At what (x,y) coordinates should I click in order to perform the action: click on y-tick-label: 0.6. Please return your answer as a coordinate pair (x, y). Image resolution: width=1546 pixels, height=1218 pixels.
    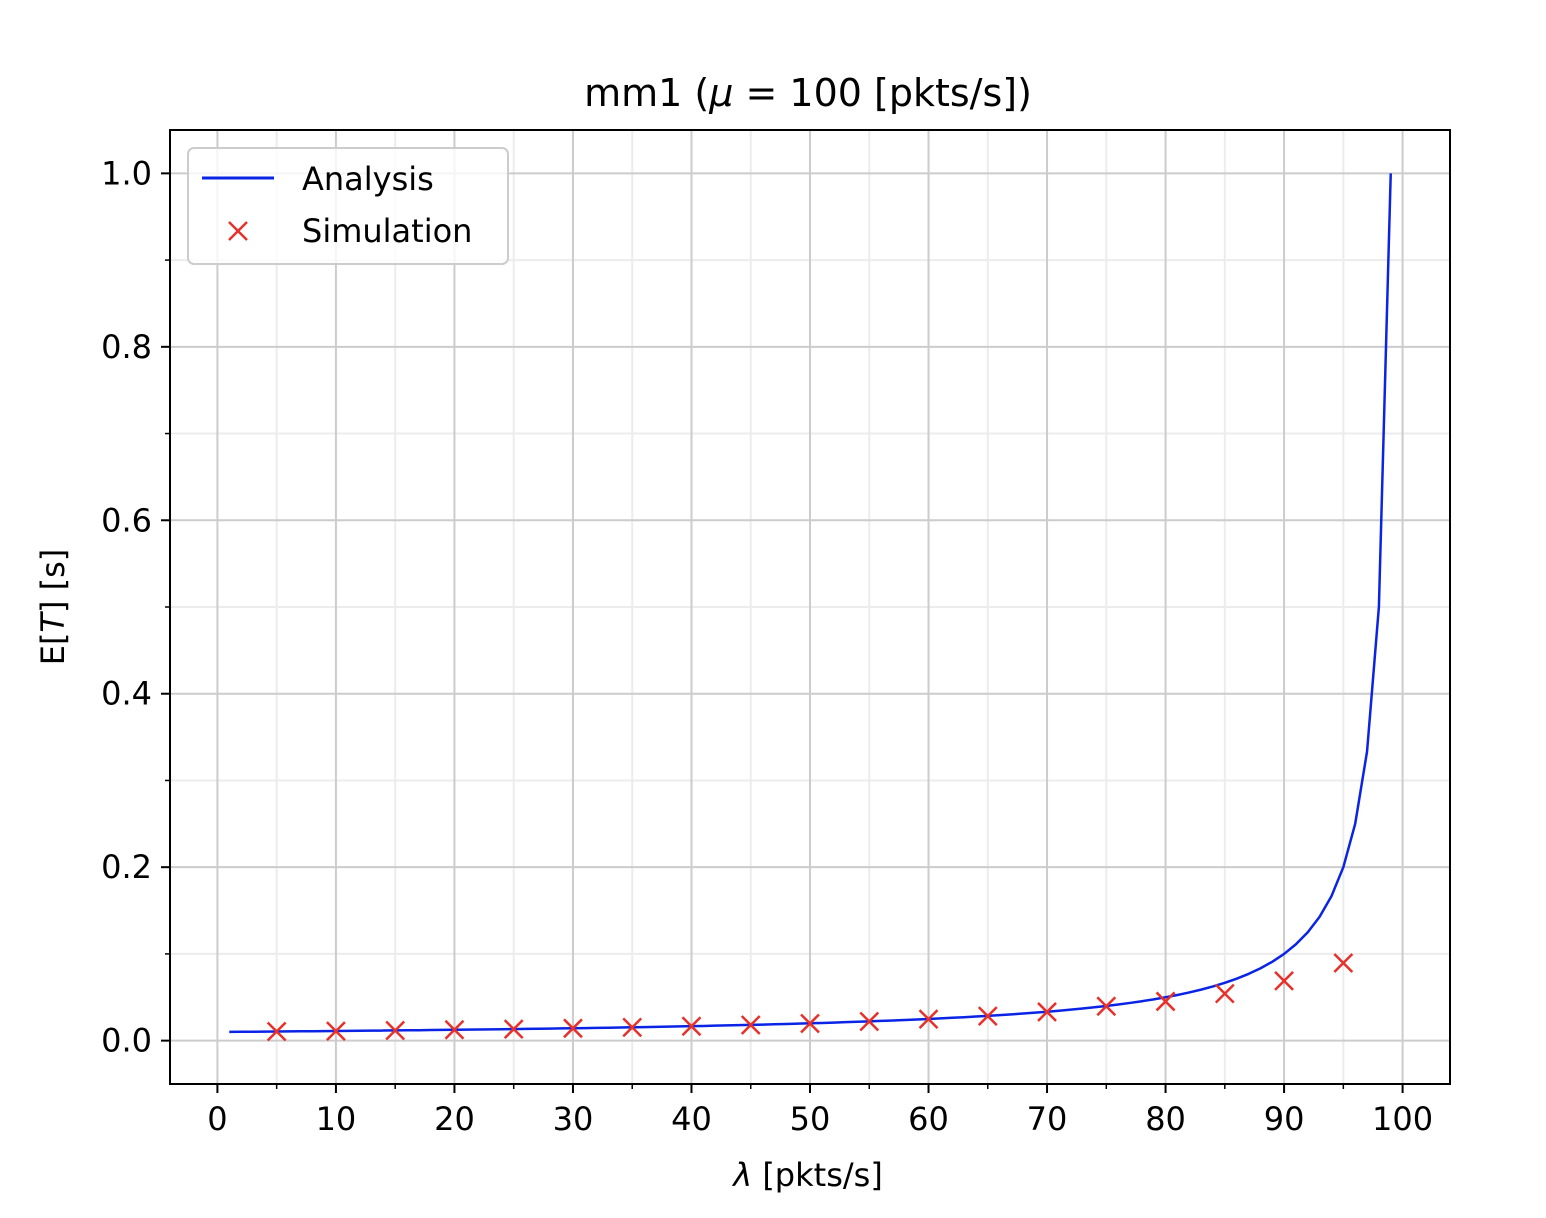
    Looking at the image, I should click on (126, 520).